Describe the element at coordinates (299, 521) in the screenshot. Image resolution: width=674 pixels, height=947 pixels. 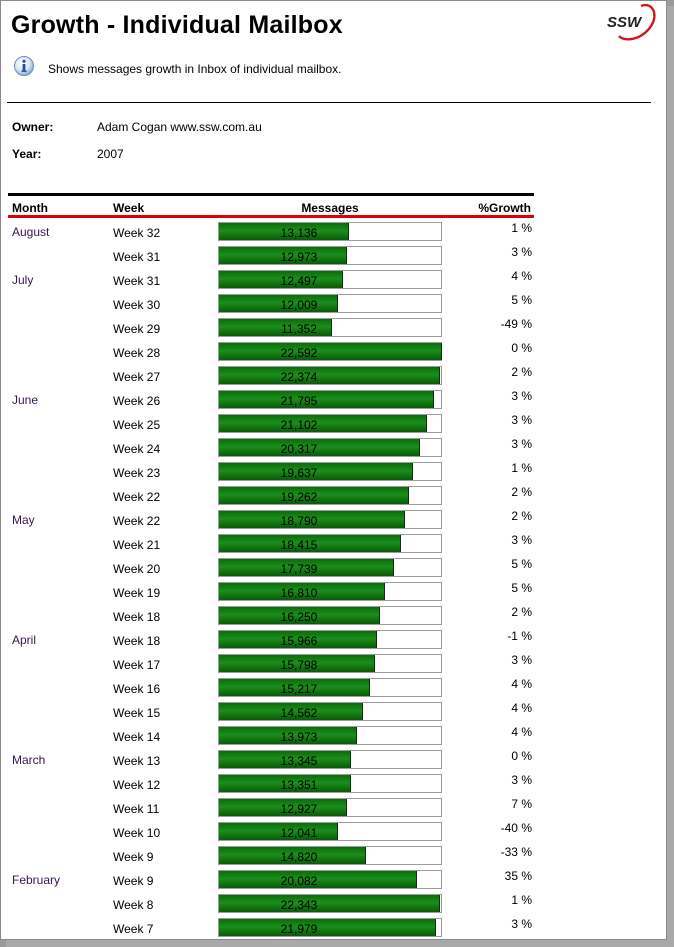
I see `messages-value: 18,790` at that location.